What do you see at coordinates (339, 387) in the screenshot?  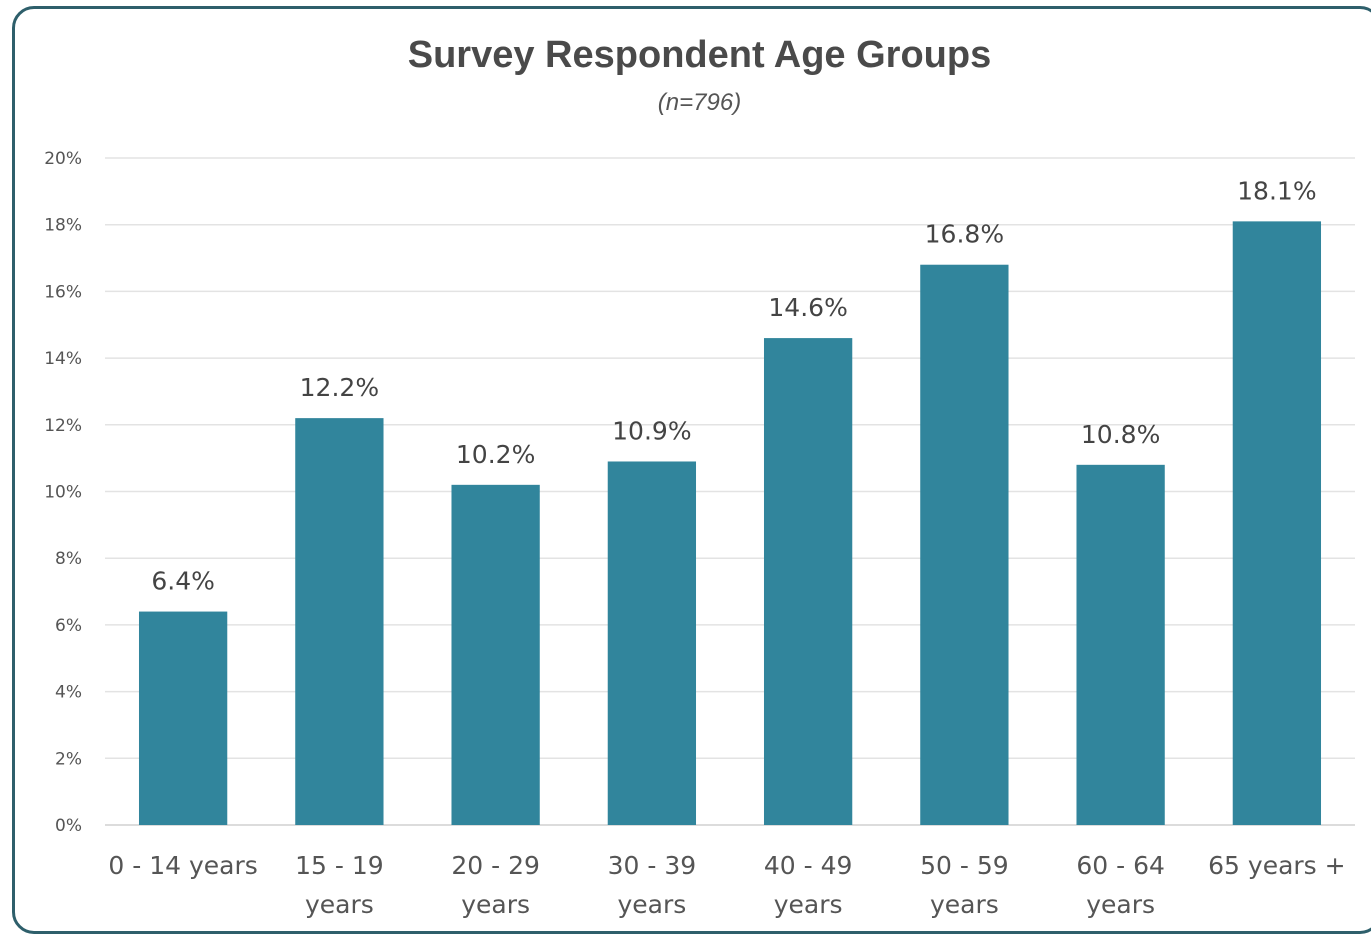 I see `data-label: 12.2%` at bounding box center [339, 387].